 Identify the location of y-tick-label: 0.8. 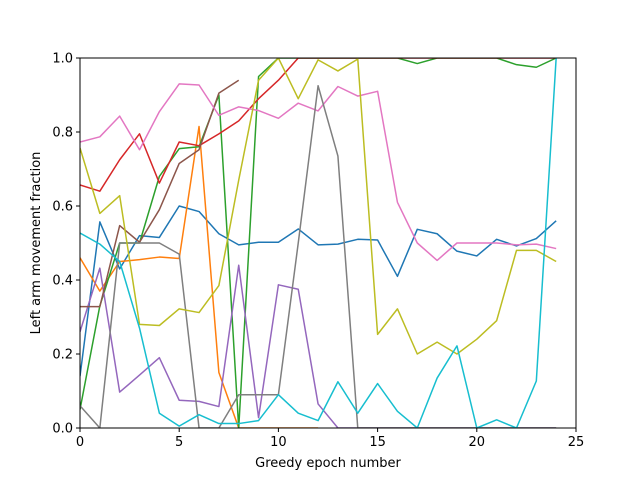
(62, 133).